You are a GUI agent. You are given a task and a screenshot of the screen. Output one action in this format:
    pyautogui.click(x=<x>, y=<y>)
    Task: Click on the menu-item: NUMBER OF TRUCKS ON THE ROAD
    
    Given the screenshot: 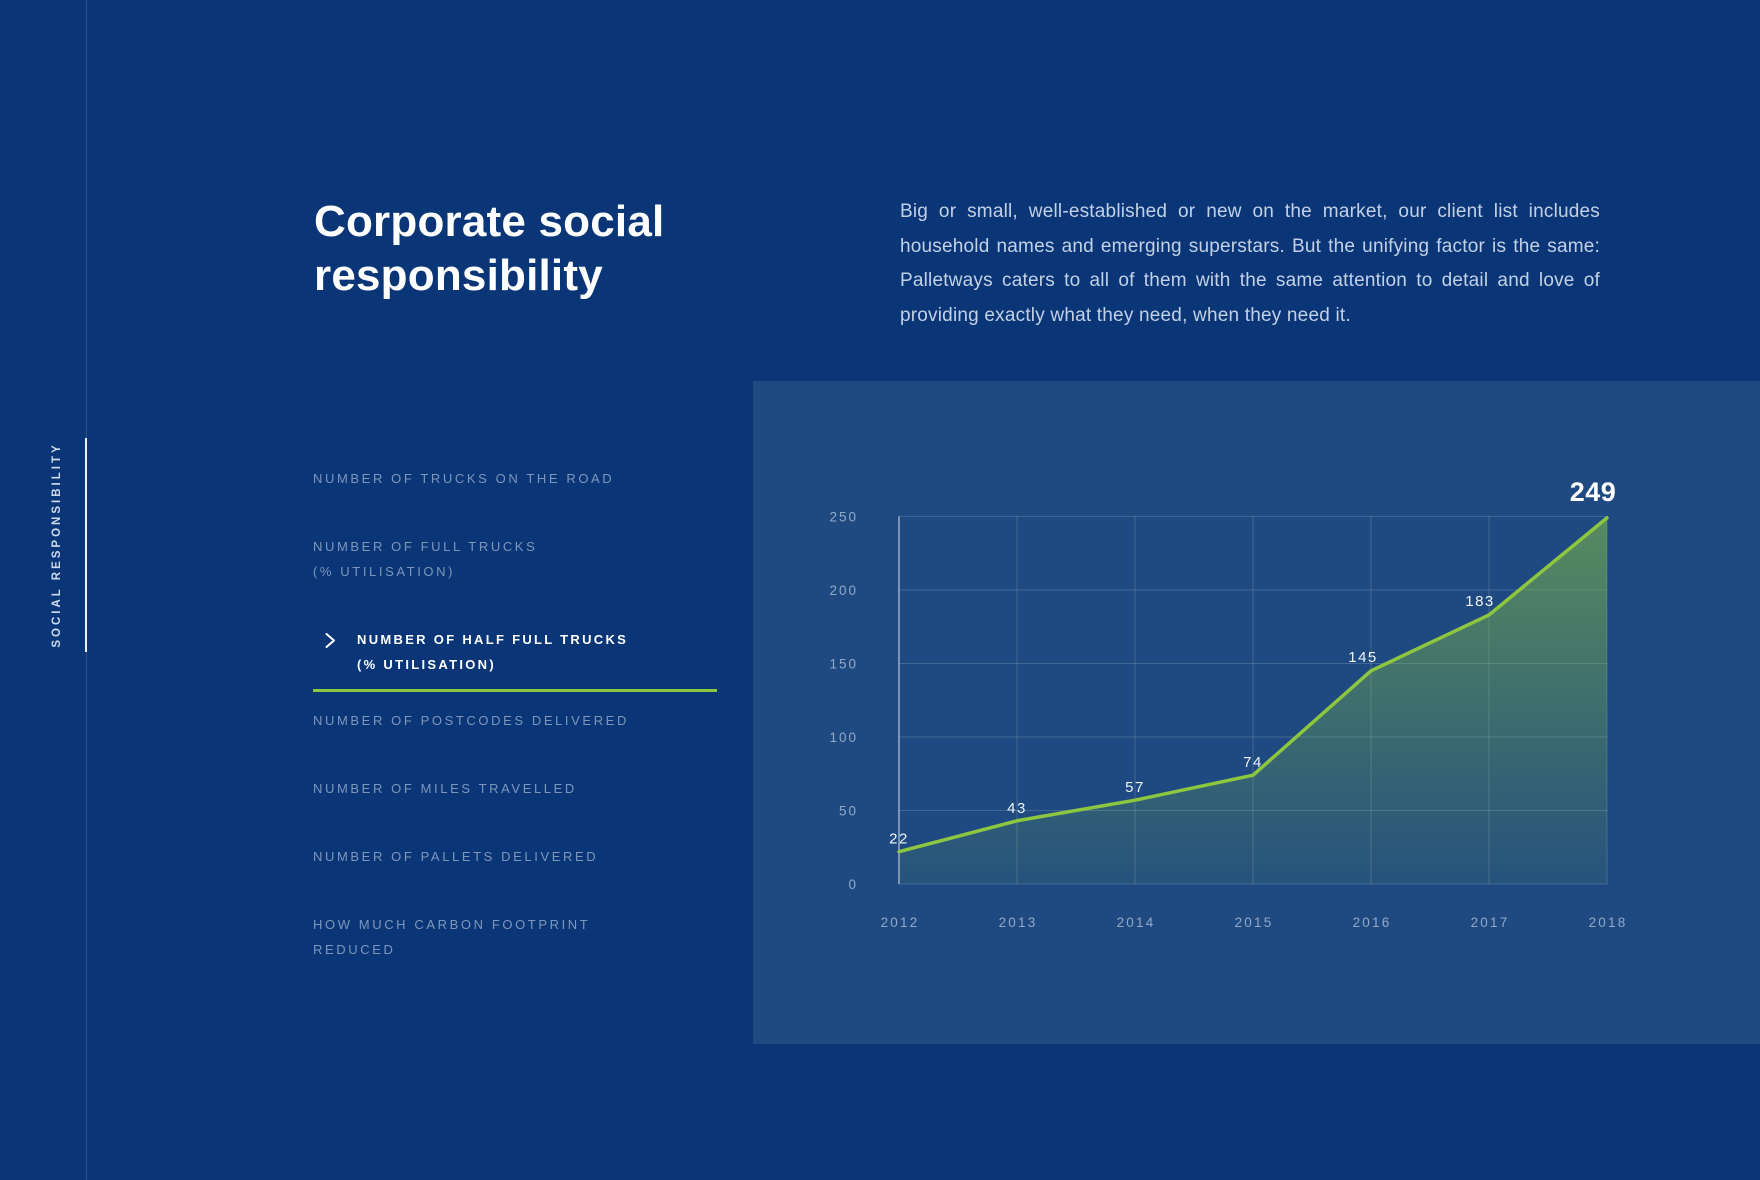 What is the action you would take?
    pyautogui.click(x=464, y=478)
    